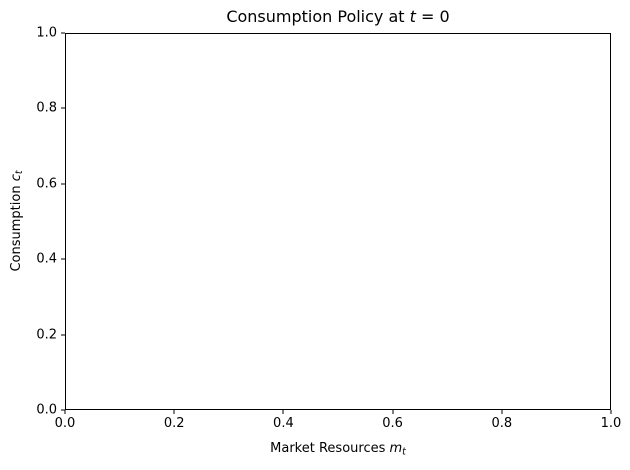 Image resolution: width=630 pixels, height=470 pixels. Describe the element at coordinates (432, 16) in the screenshot. I see `chart-title-equation: = 0` at that location.